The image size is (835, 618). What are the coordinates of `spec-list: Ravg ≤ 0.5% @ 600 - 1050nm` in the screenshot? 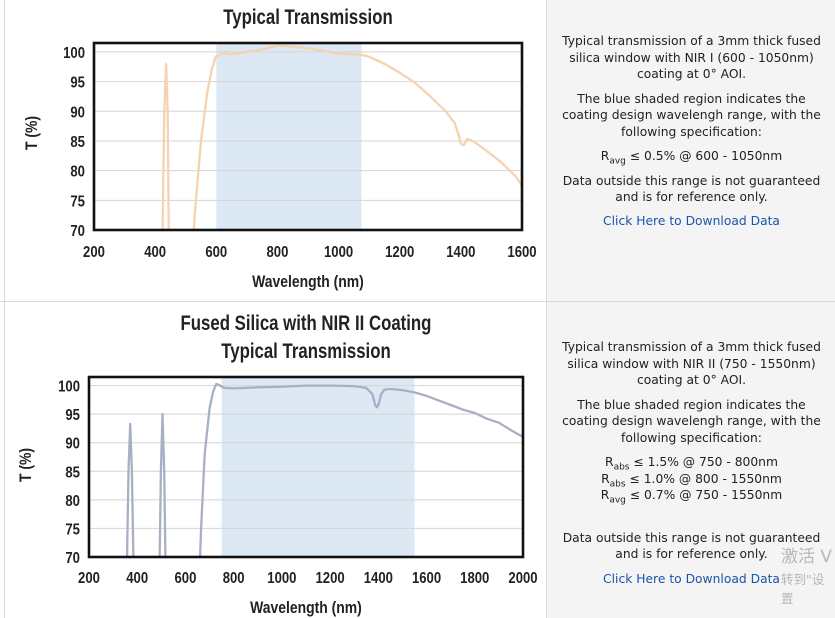 It's located at (691, 157).